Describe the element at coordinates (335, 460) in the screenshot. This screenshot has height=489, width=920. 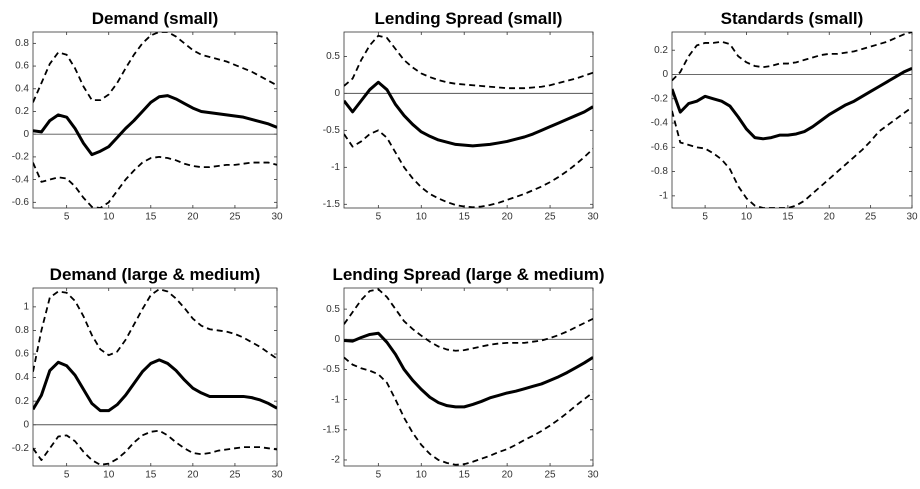
I see `y-tick-label: -2` at that location.